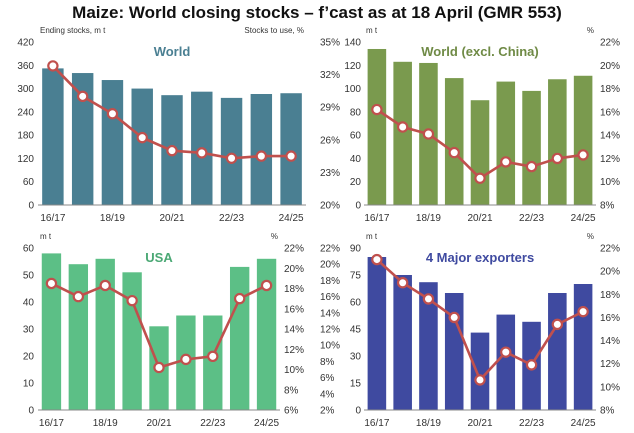 The image size is (634, 433). What do you see at coordinates (25, 112) in the screenshot?
I see `y-tick-label: 240` at bounding box center [25, 112].